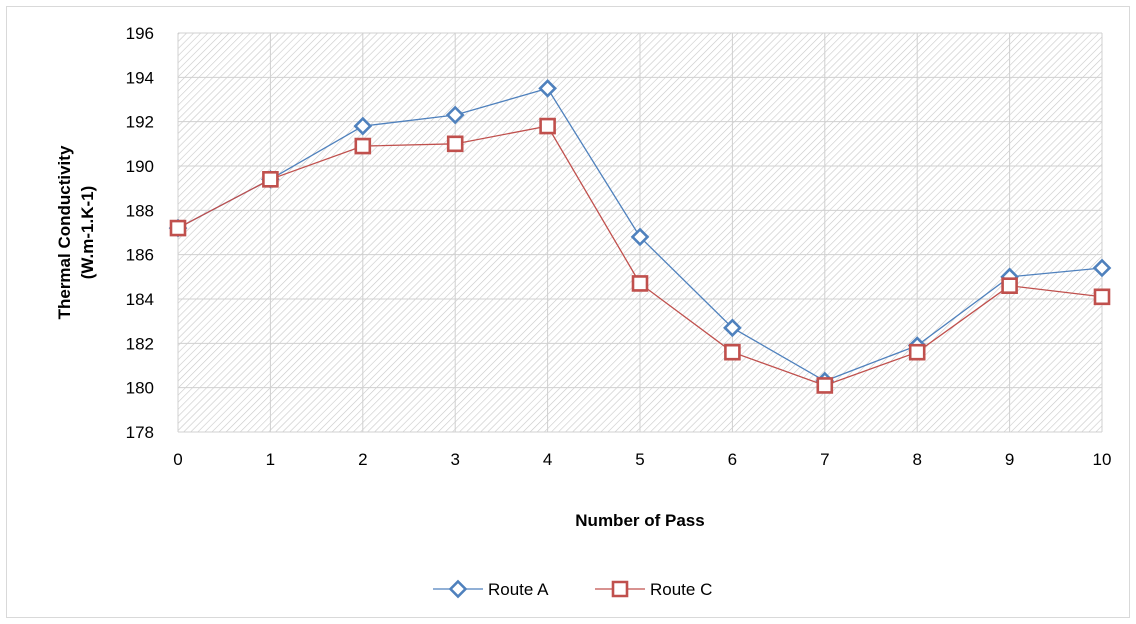 This screenshot has height=624, width=1136. I want to click on legend-item-route-a: Route A, so click(491, 589).